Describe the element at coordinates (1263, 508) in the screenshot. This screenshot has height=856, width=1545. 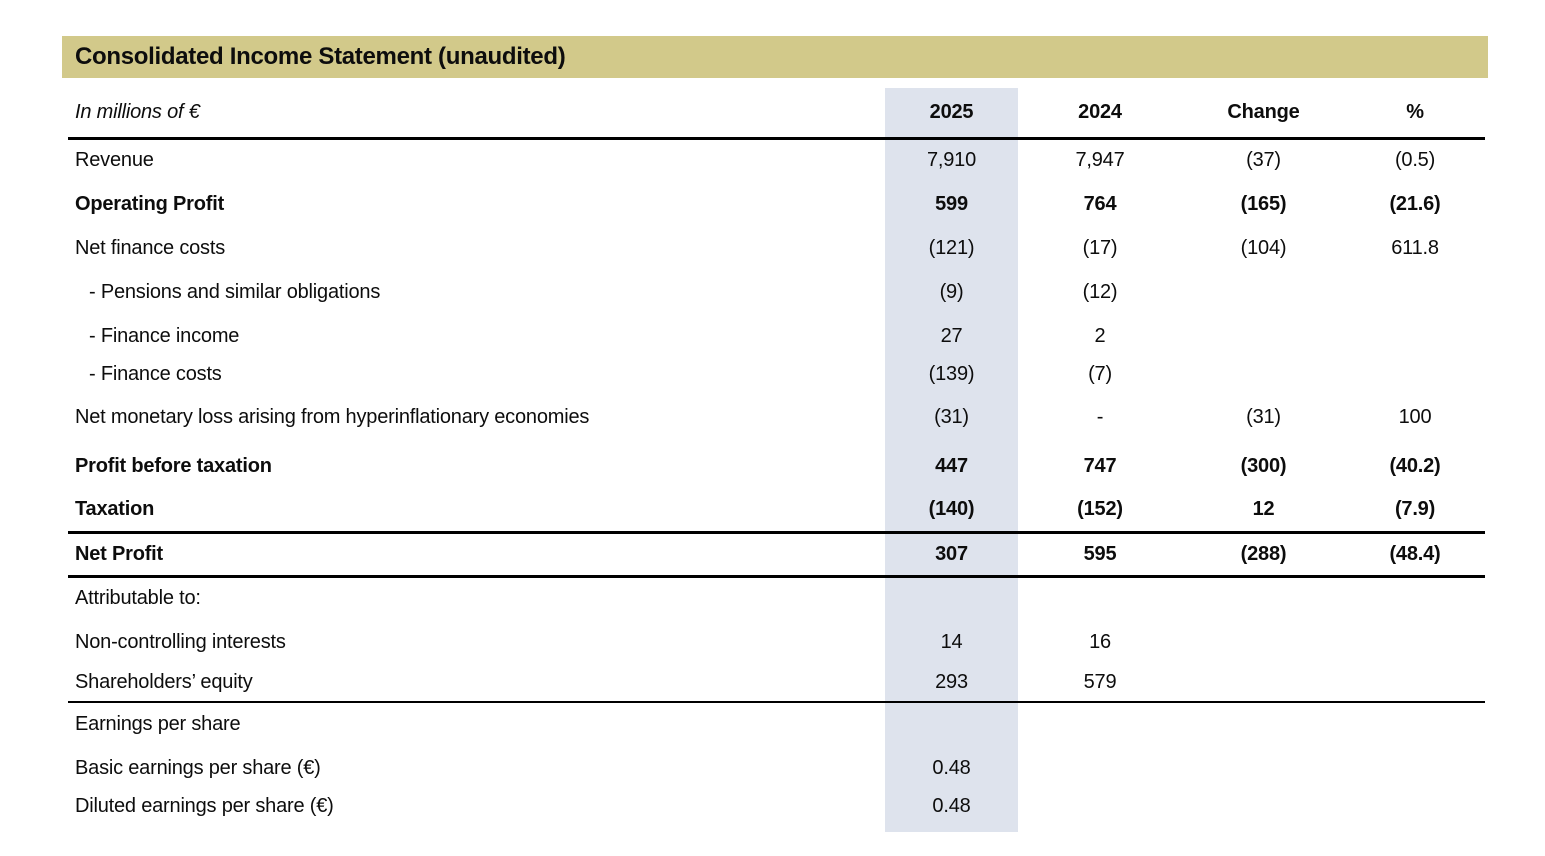
I see `cell-change: 12` at that location.